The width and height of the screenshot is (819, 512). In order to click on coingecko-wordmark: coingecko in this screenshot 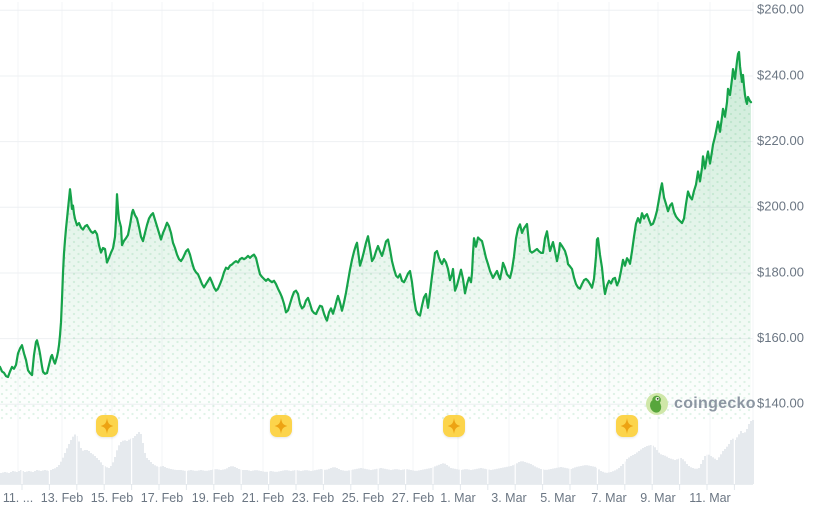, I will do `click(715, 403)`.